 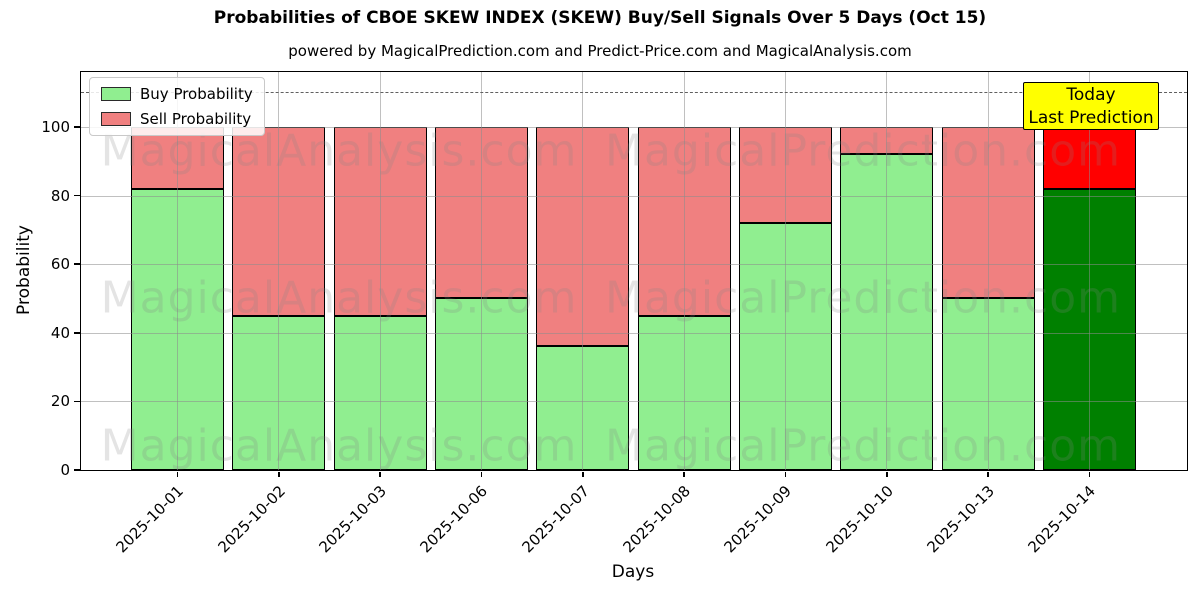 I want to click on x-tick-label-text: 2025-10-02, so click(x=251, y=519).